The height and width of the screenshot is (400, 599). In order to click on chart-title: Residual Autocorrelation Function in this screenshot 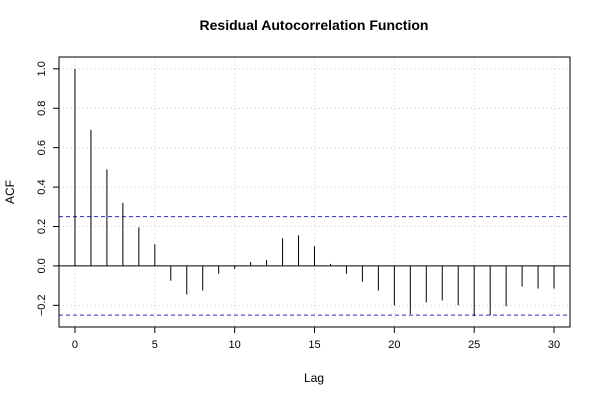, I will do `click(314, 25)`.